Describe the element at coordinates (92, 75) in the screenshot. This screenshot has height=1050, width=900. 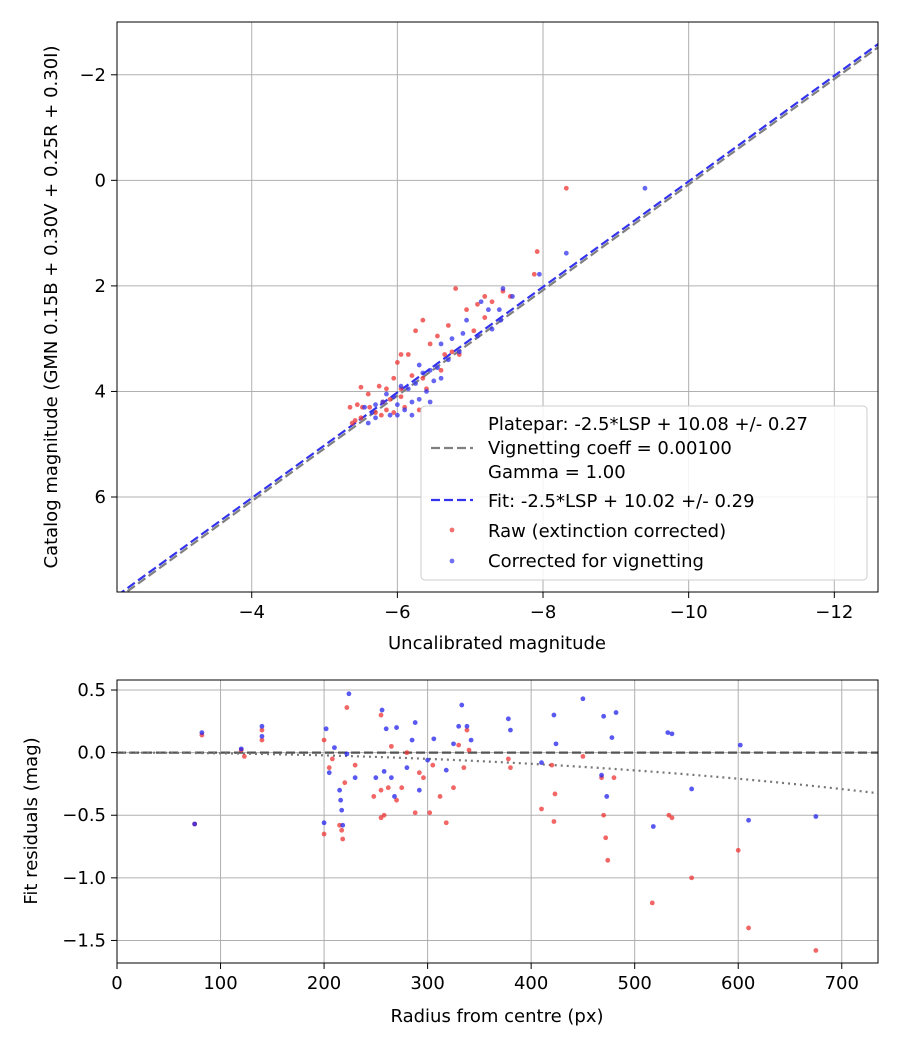
I see `top-y-tick-label-0: −2` at that location.